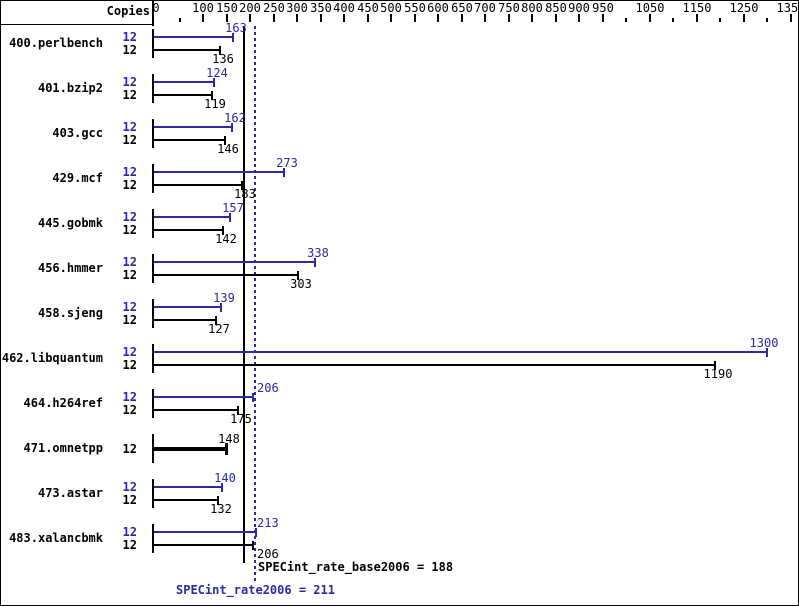 The image size is (799, 606). What do you see at coordinates (321, 8) in the screenshot?
I see `axis-tick-label: 350` at bounding box center [321, 8].